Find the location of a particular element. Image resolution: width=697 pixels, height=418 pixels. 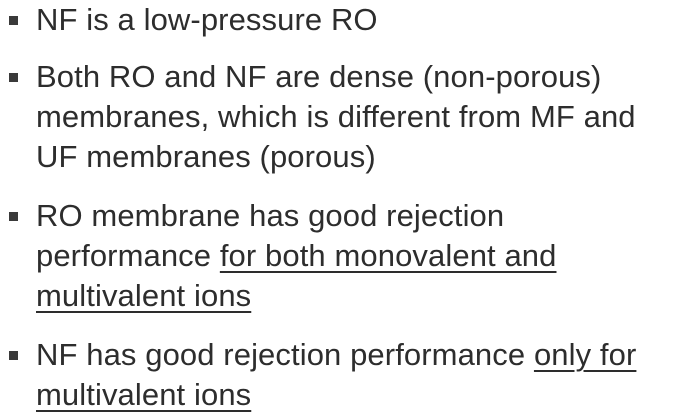

bullet-line: NF is a low-pressure RO is located at coordinates (207, 19).